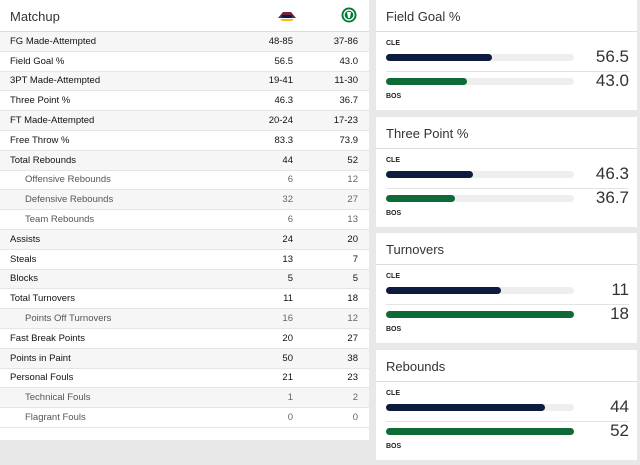  What do you see at coordinates (287, 358) in the screenshot?
I see `team-a-value: 50` at bounding box center [287, 358].